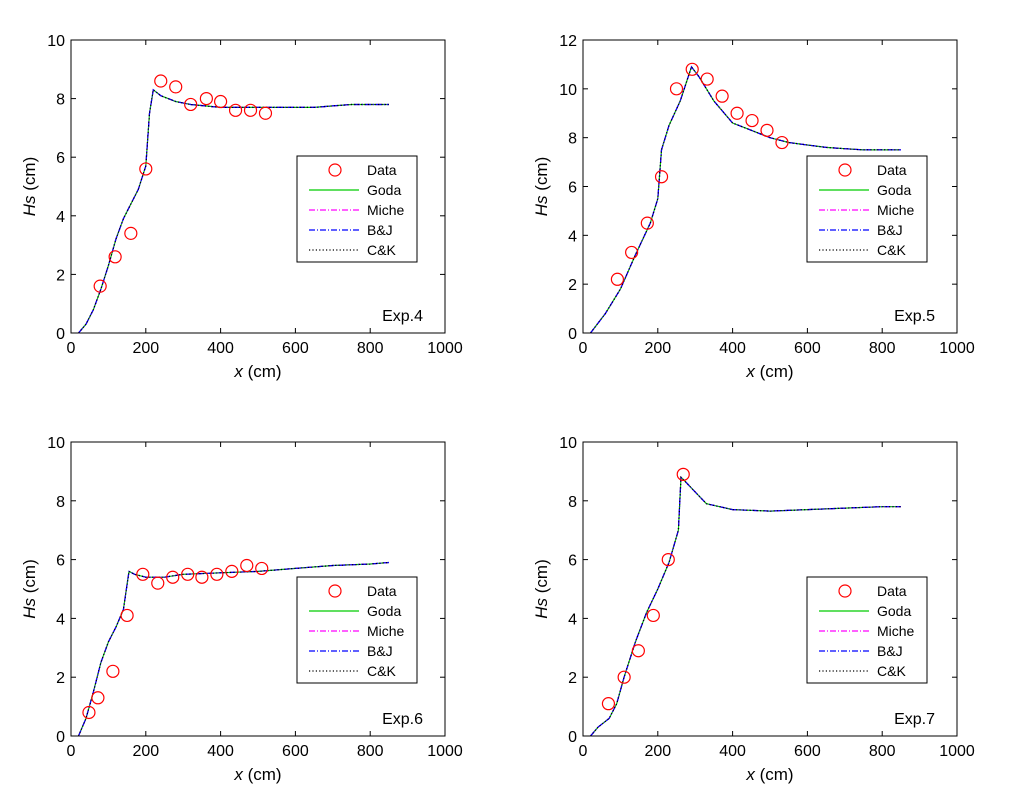 This screenshot has width=1024, height=804. What do you see at coordinates (882, 348) in the screenshot?
I see `x-tick-label: 800` at bounding box center [882, 348].